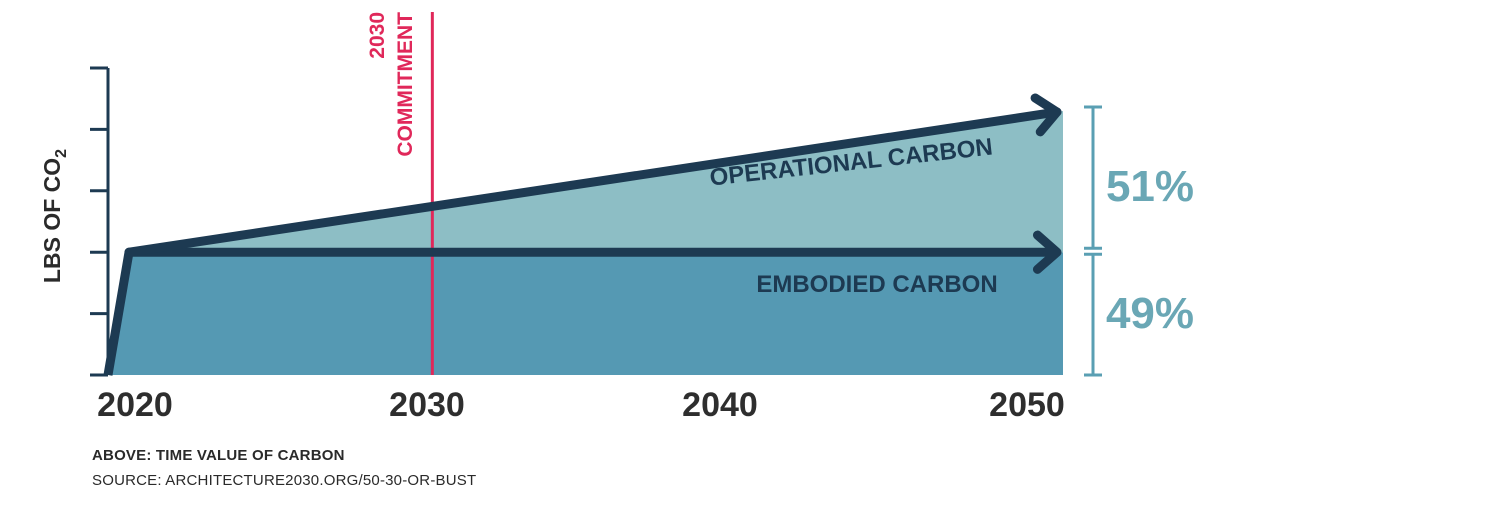  Describe the element at coordinates (720, 405) in the screenshot. I see `x-tick-2040: 2040` at that location.